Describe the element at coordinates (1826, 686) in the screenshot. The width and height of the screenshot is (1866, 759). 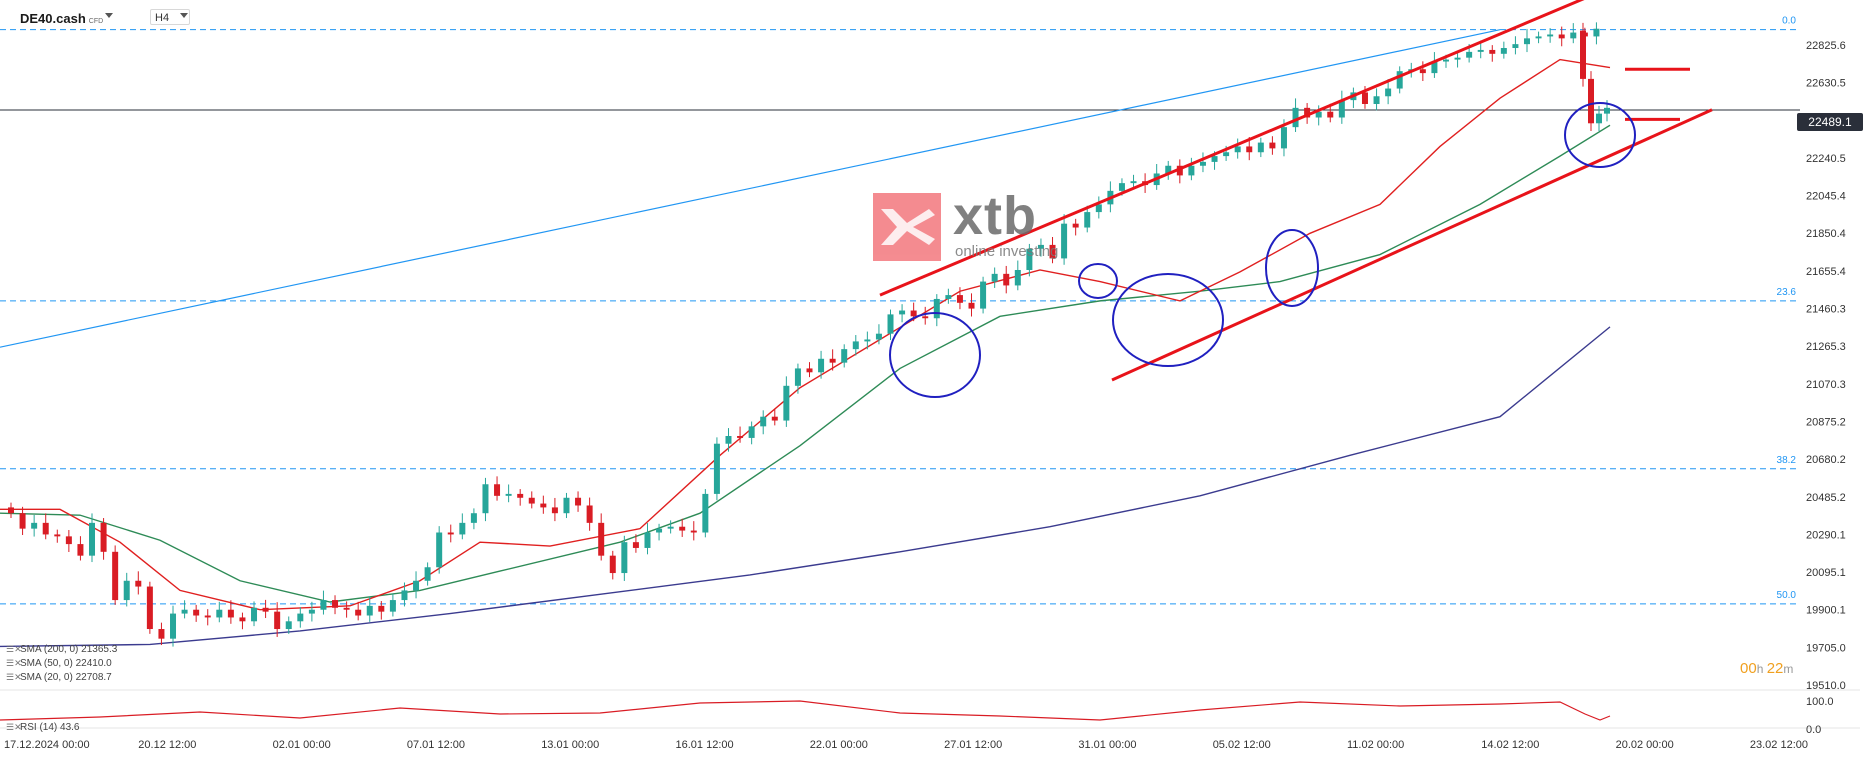
I see `y-tick-label: 19510.0` at that location.